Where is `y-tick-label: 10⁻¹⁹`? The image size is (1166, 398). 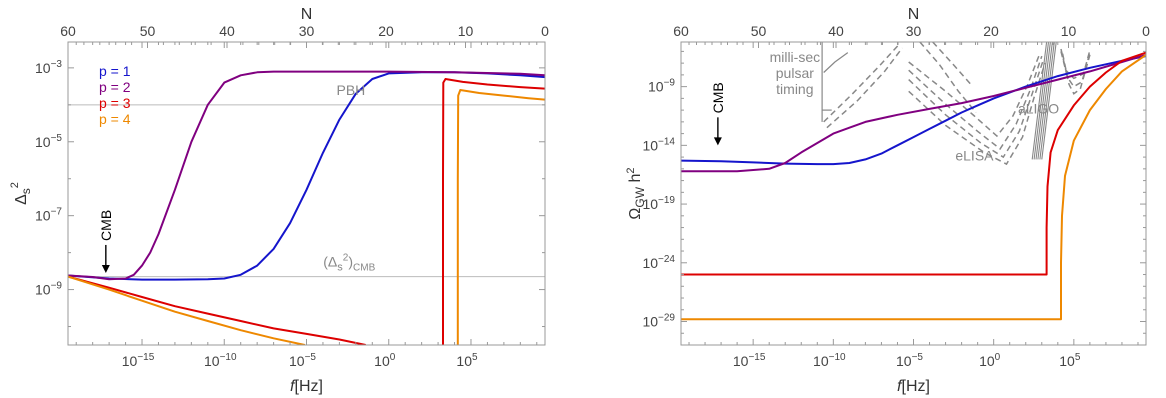
y-tick-label: 10⁻¹⁹ is located at coordinates (658, 203).